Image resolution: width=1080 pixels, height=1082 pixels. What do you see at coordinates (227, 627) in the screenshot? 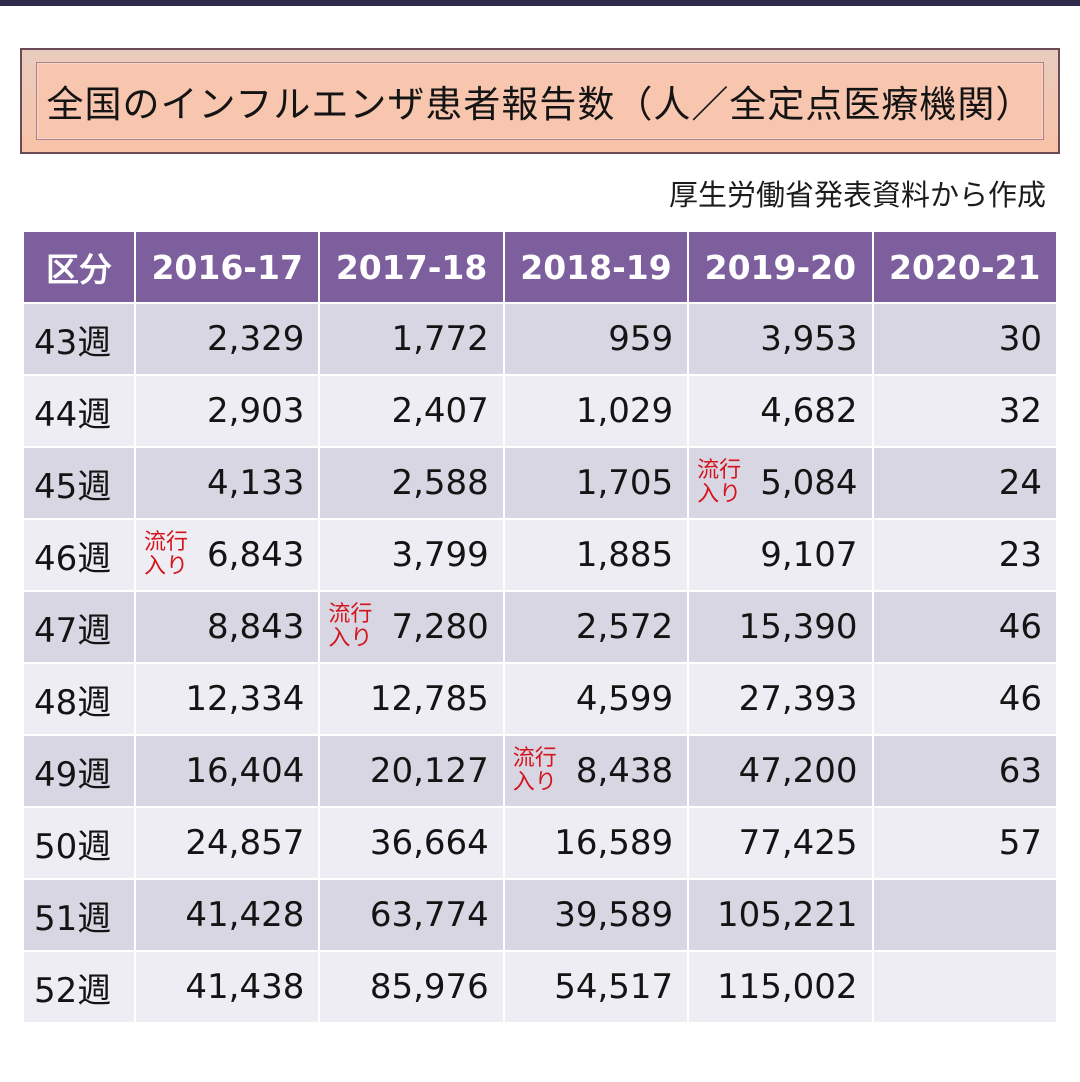
I see `table-cell: 8,843` at bounding box center [227, 627].